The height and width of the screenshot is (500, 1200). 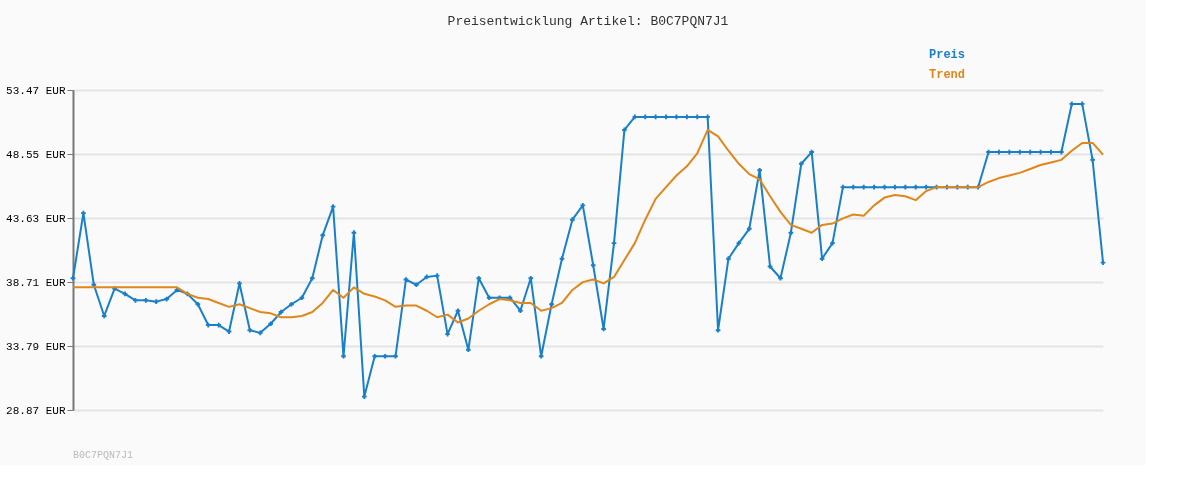 I want to click on chart-title: Preisentwicklung Artikel: B0C7PQN7J1, so click(x=588, y=21).